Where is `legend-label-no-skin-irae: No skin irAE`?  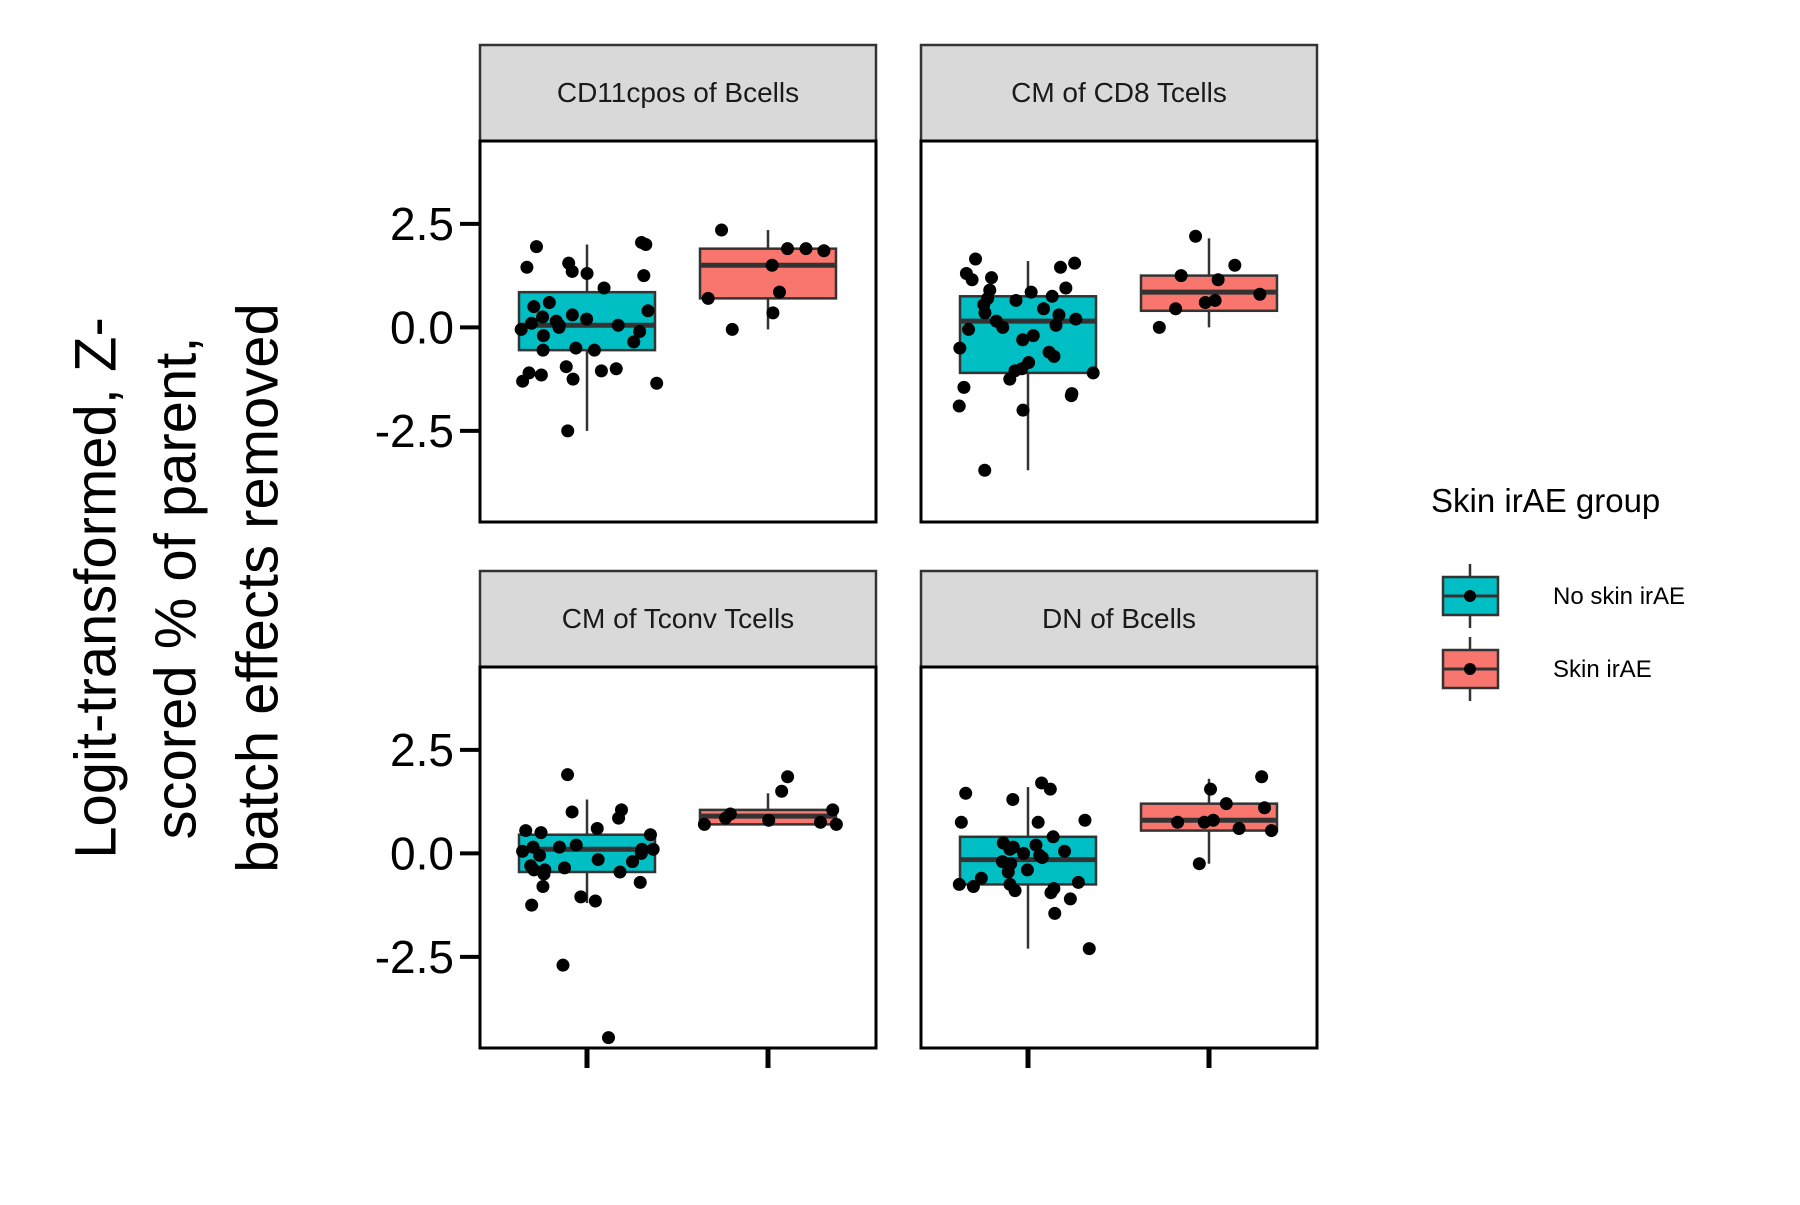 legend-label-no-skin-irae: No skin irAE is located at coordinates (1619, 596).